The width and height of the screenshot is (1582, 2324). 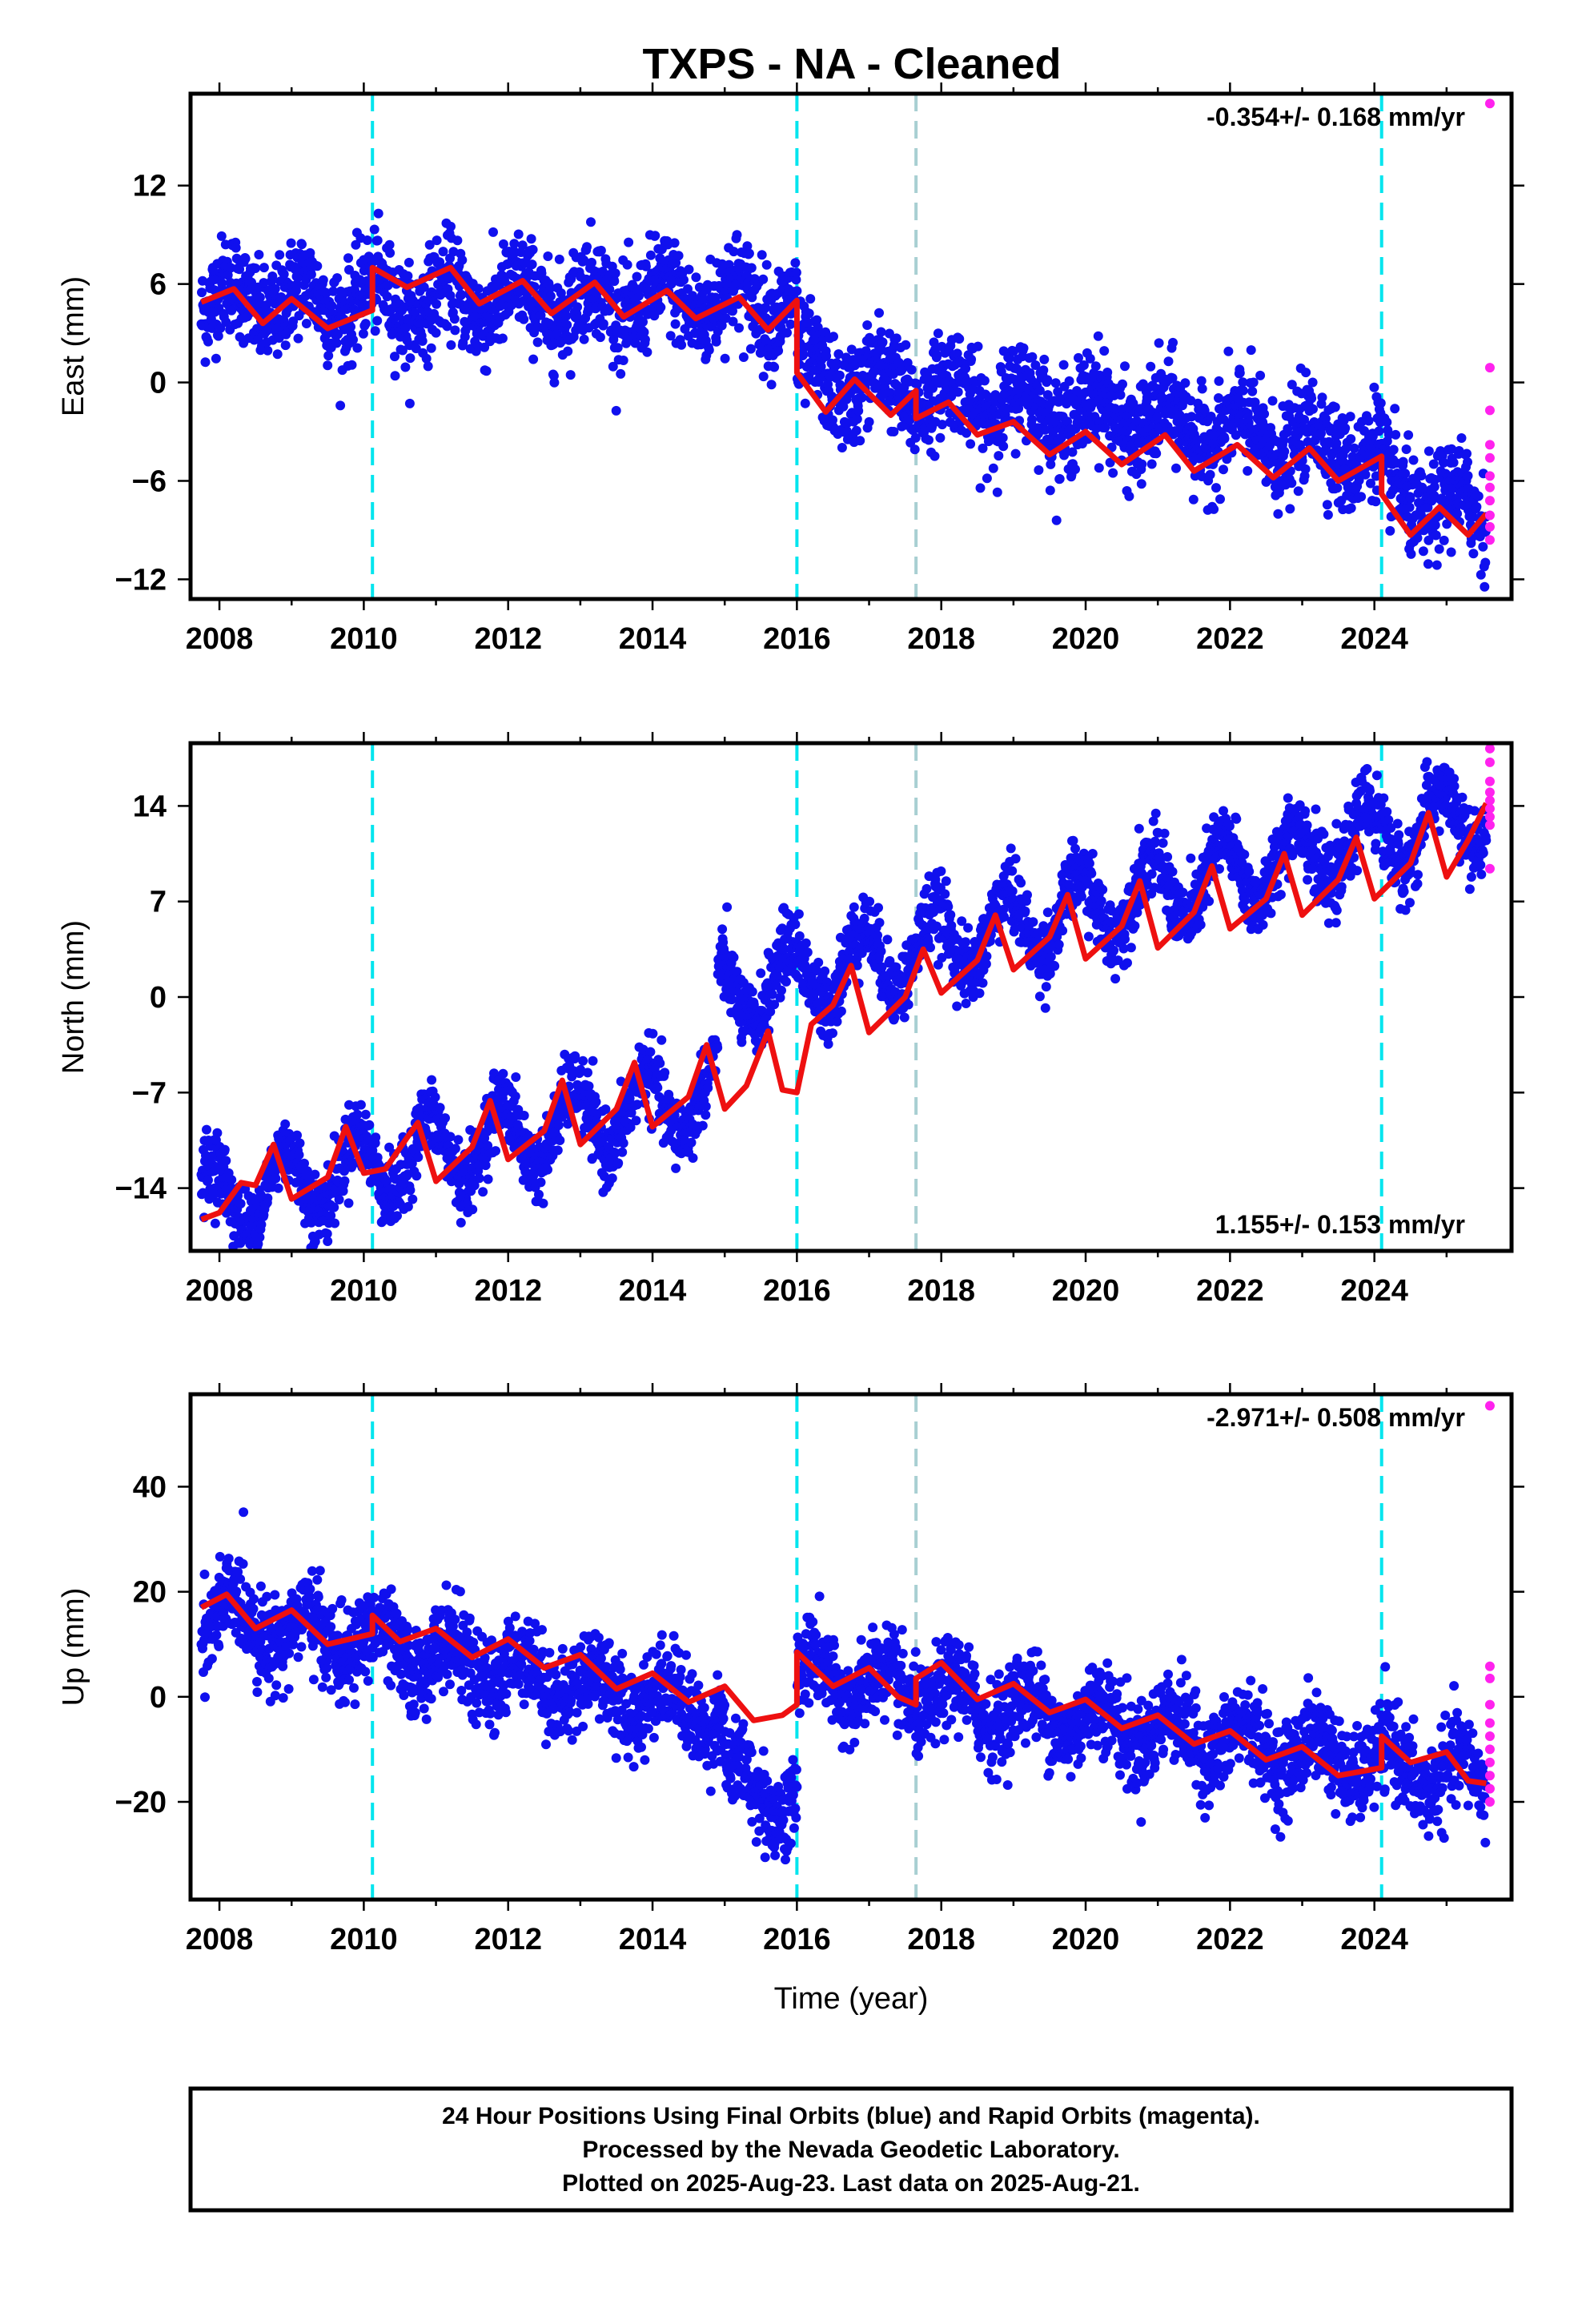 I want to click on x-tick-label: 2016, so click(x=797, y=639).